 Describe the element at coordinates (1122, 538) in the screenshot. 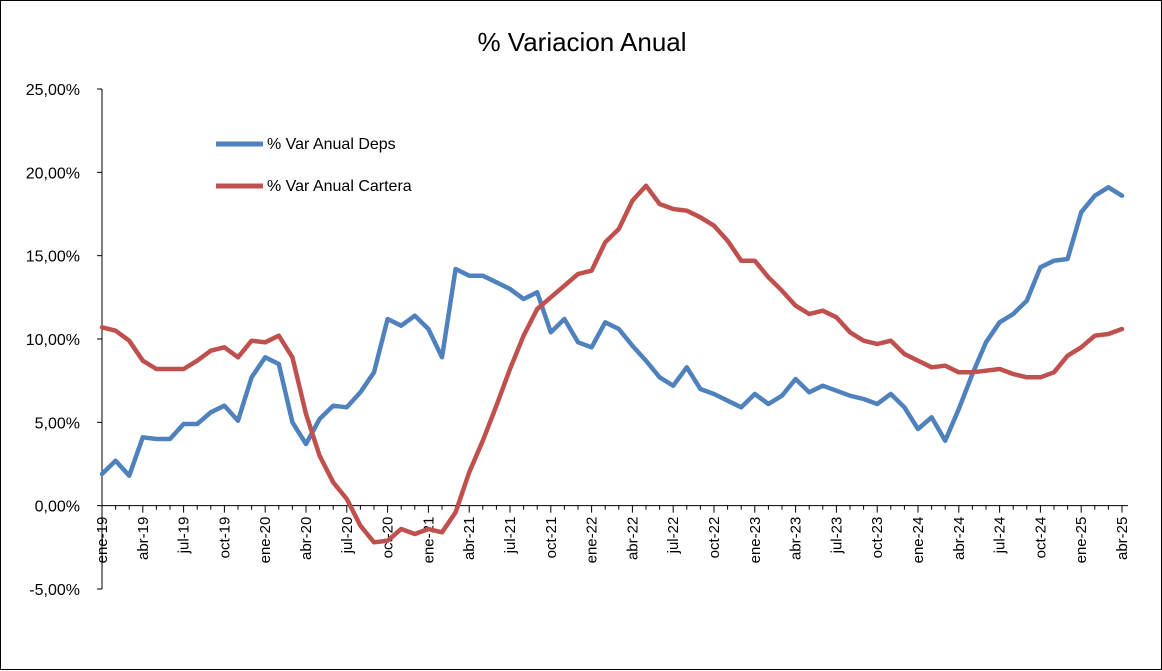

I see `x-tick-label: abr-25` at that location.